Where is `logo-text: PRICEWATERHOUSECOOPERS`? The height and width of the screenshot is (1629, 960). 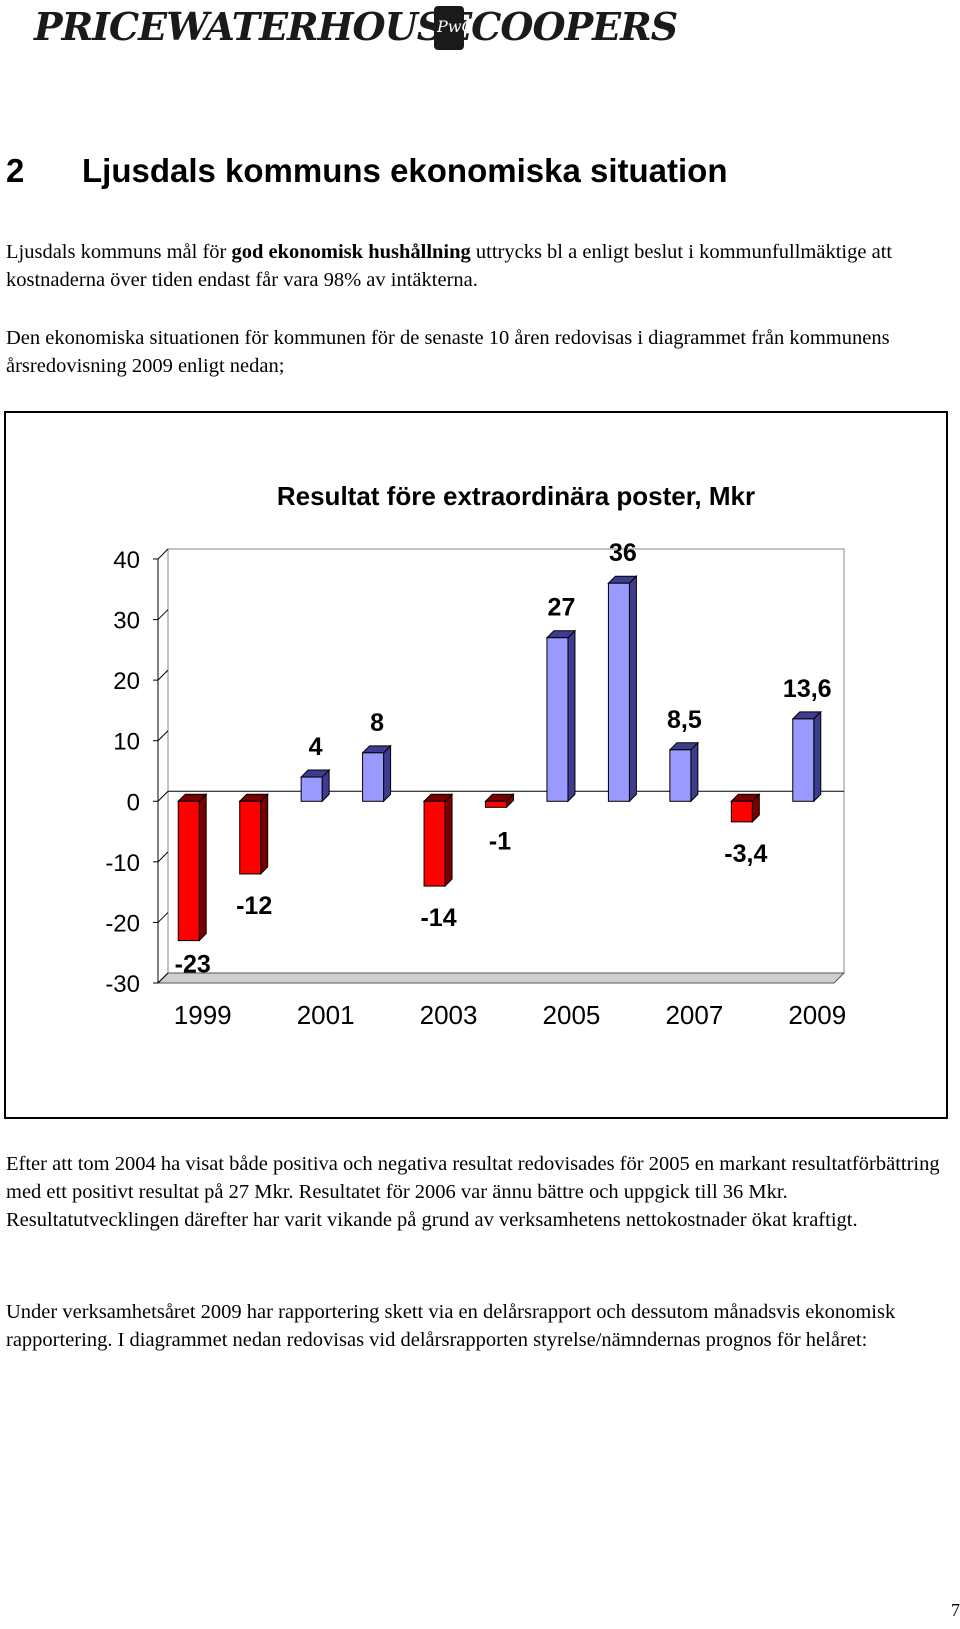 logo-text: PRICEWATERHOUSECOOPERS is located at coordinates (356, 26).